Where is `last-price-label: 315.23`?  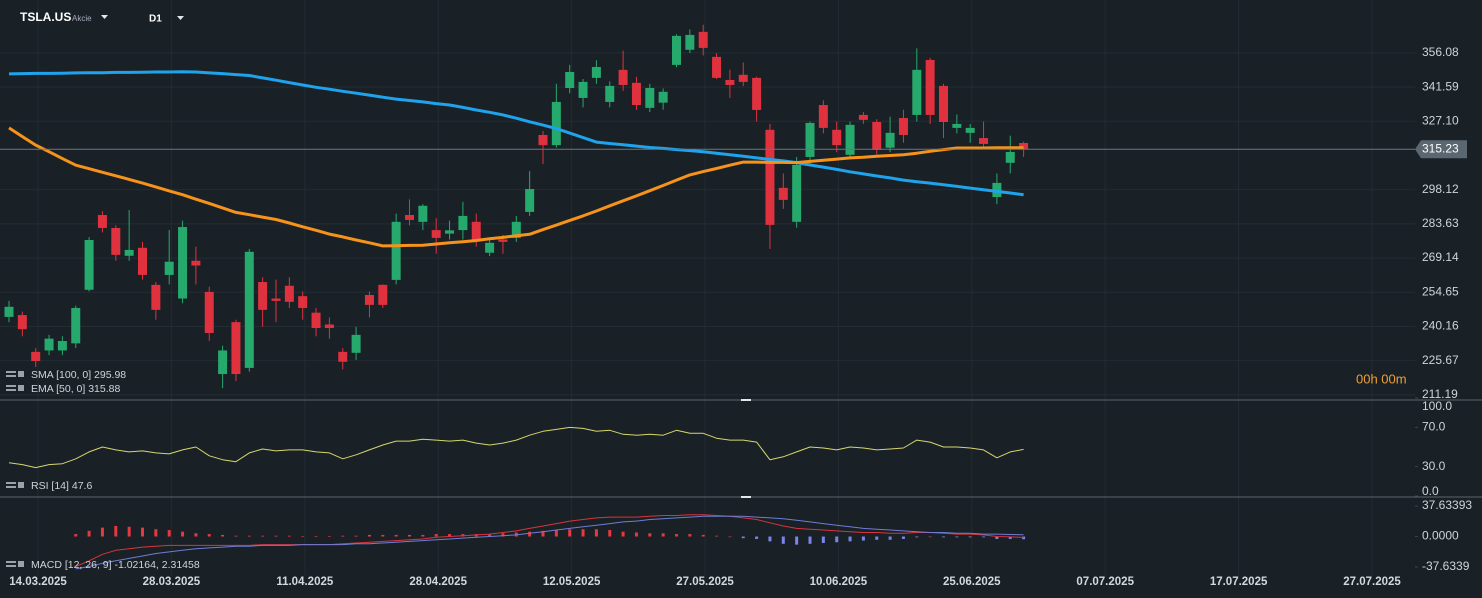
last-price-label: 315.23 is located at coordinates (1440, 148).